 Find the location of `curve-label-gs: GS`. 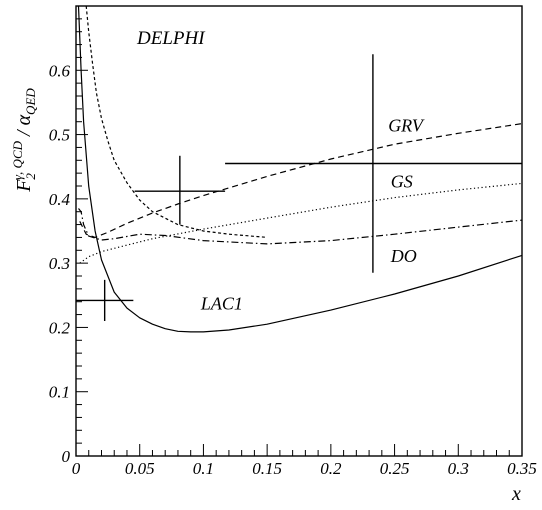

curve-label-gs: GS is located at coordinates (402, 181).